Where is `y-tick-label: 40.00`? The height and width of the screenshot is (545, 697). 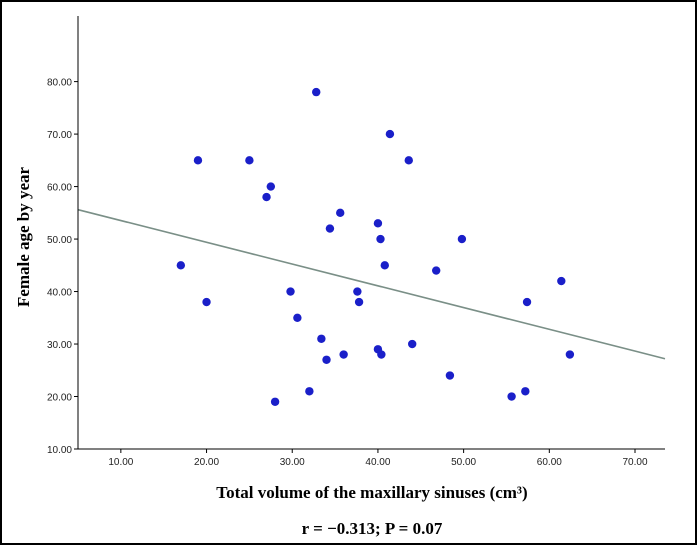 y-tick-label: 40.00 is located at coordinates (59, 293).